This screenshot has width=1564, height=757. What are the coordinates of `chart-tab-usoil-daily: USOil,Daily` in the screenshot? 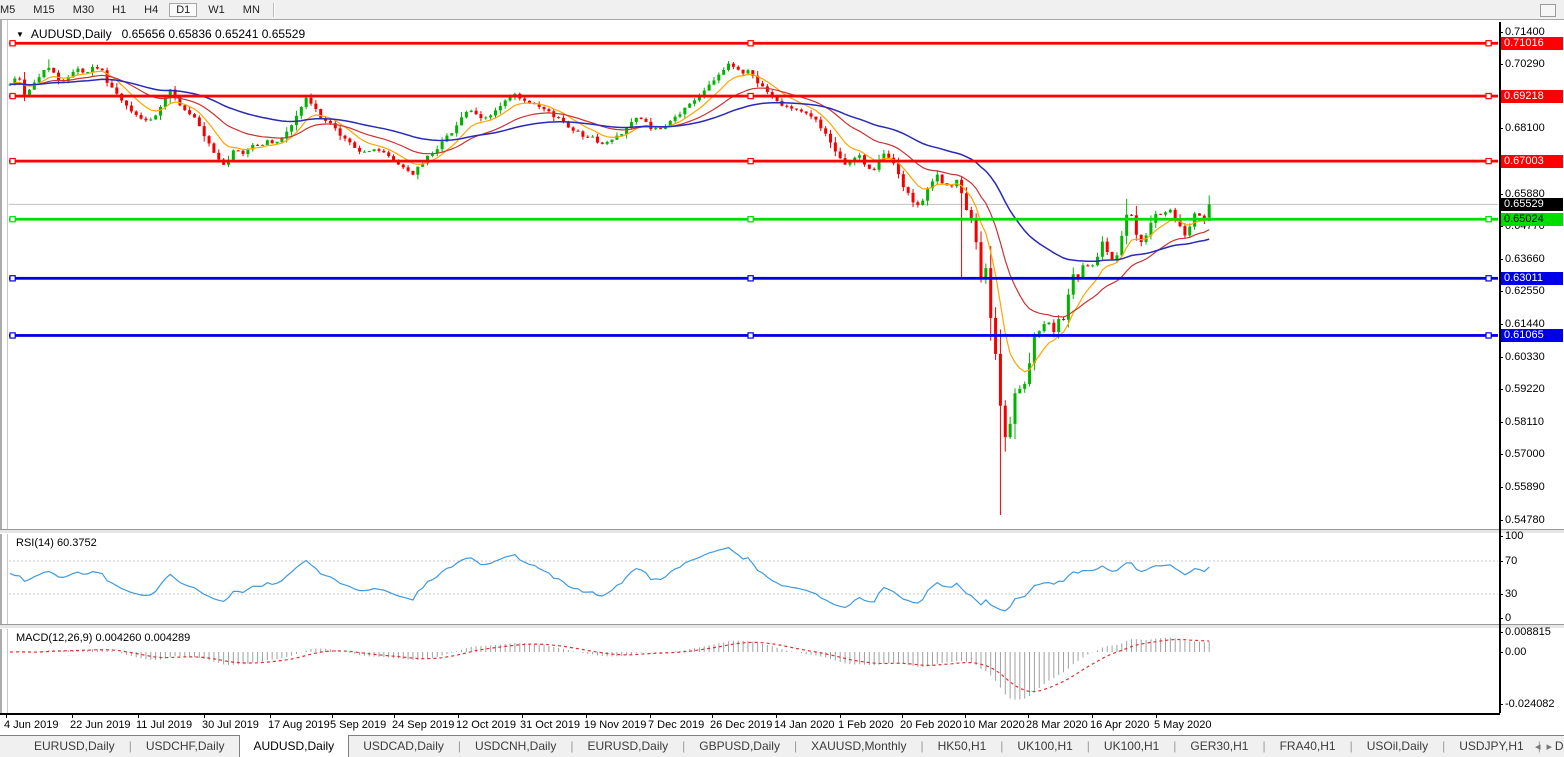 It's located at (1397, 746).